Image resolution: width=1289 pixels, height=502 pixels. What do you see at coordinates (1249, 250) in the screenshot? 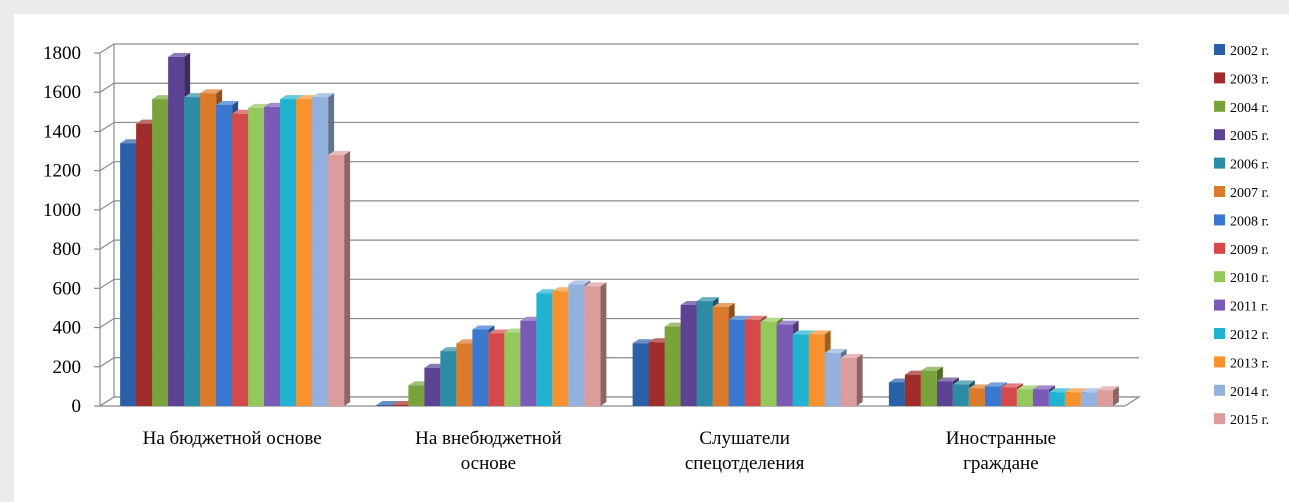
I see `legend-label: 2009 г.` at bounding box center [1249, 250].